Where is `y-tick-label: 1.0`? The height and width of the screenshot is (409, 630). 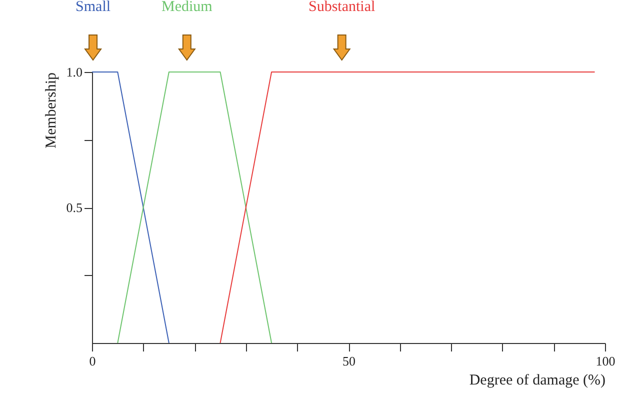
y-tick-label: 1.0 is located at coordinates (74, 72).